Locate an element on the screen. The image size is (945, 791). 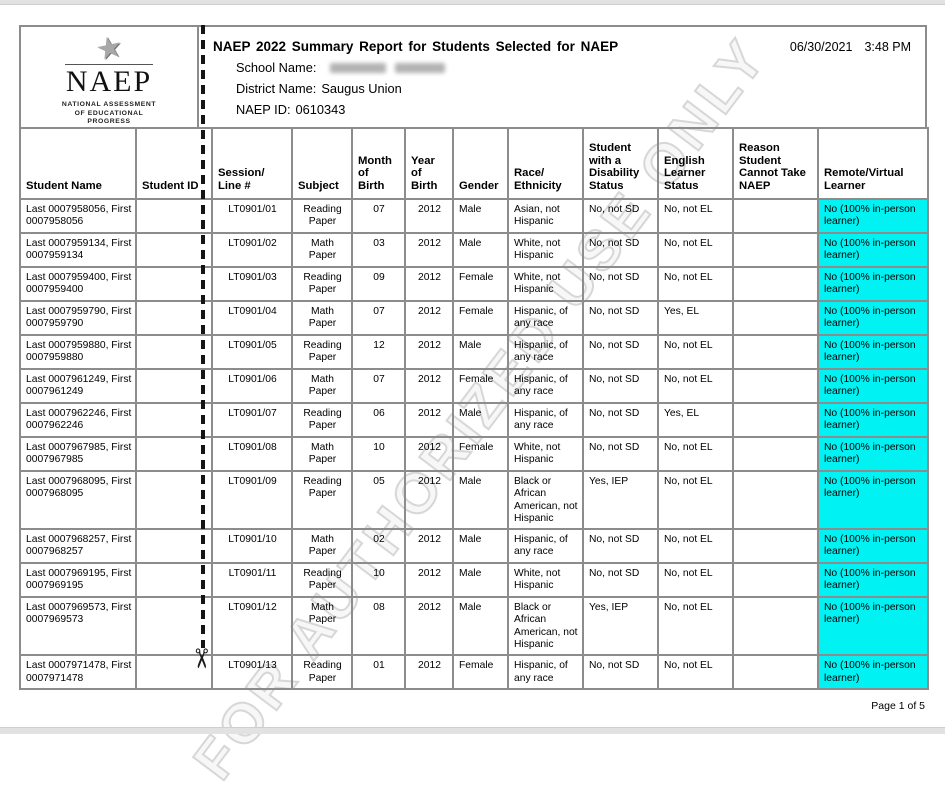
cell-race-ethnicity: White, not Hispanic is located at coordinates (545, 284).